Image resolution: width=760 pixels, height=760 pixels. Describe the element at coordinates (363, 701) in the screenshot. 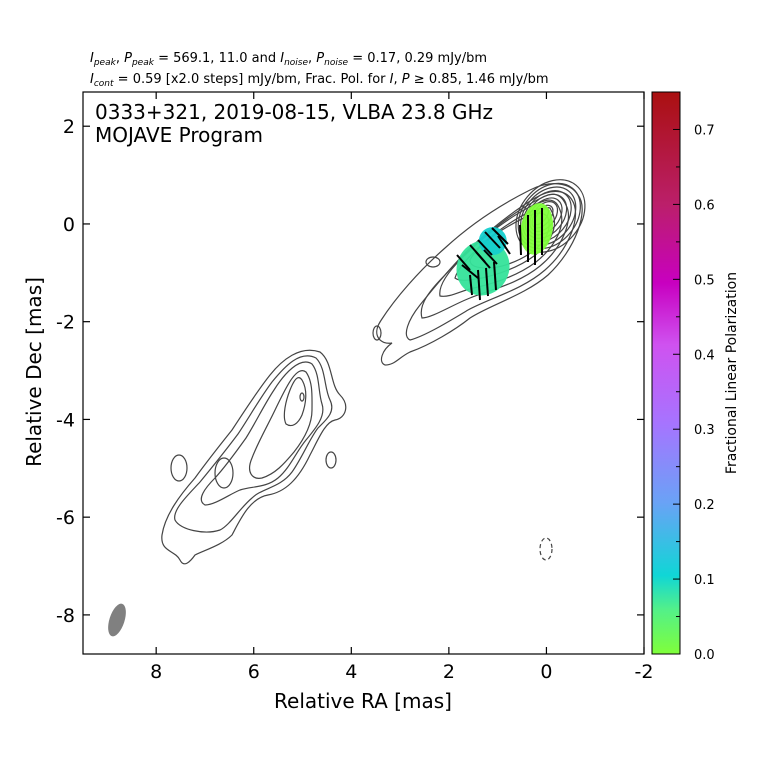

I see `x-axis-label: Relative RA [mas]` at that location.